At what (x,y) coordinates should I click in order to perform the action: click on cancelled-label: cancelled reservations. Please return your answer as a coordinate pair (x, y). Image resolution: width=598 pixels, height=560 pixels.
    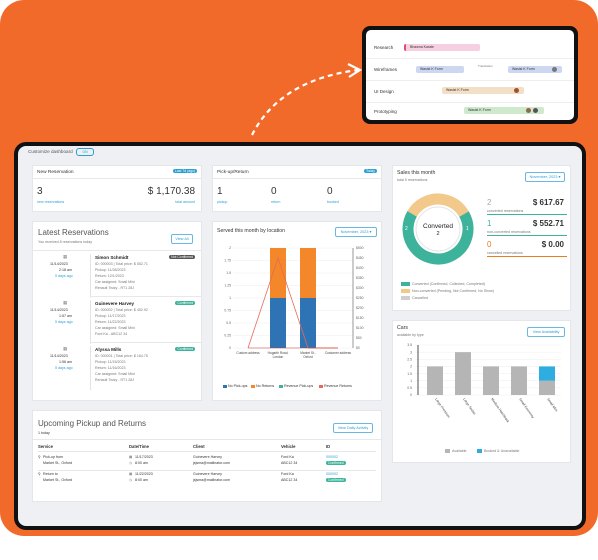
    Looking at the image, I should click on (505, 253).